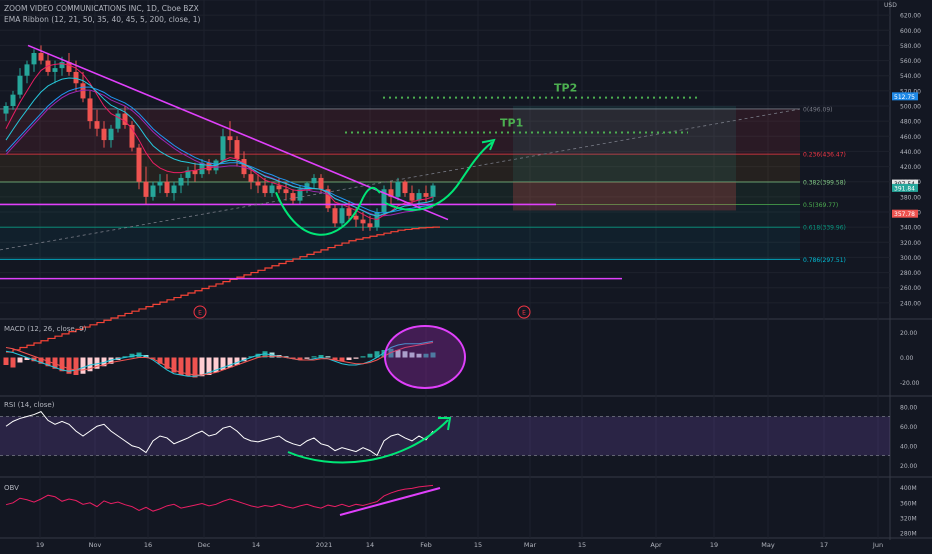  Describe the element at coordinates (910, 122) in the screenshot. I see `axis-tick-label: 480.00` at that location.